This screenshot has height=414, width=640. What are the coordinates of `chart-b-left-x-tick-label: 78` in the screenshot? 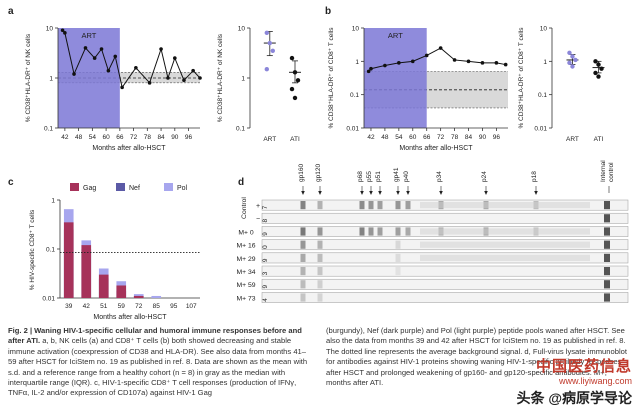 It's located at (455, 137).